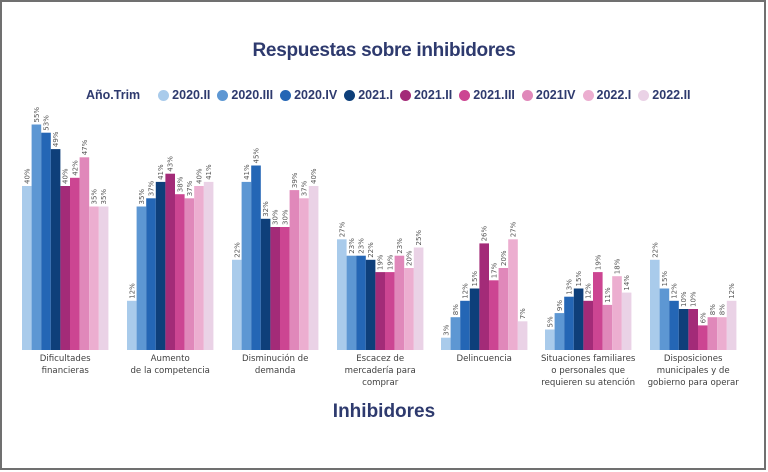 This screenshot has height=472, width=768. Describe the element at coordinates (85, 147) in the screenshot. I see `data-label: 47%` at that location.